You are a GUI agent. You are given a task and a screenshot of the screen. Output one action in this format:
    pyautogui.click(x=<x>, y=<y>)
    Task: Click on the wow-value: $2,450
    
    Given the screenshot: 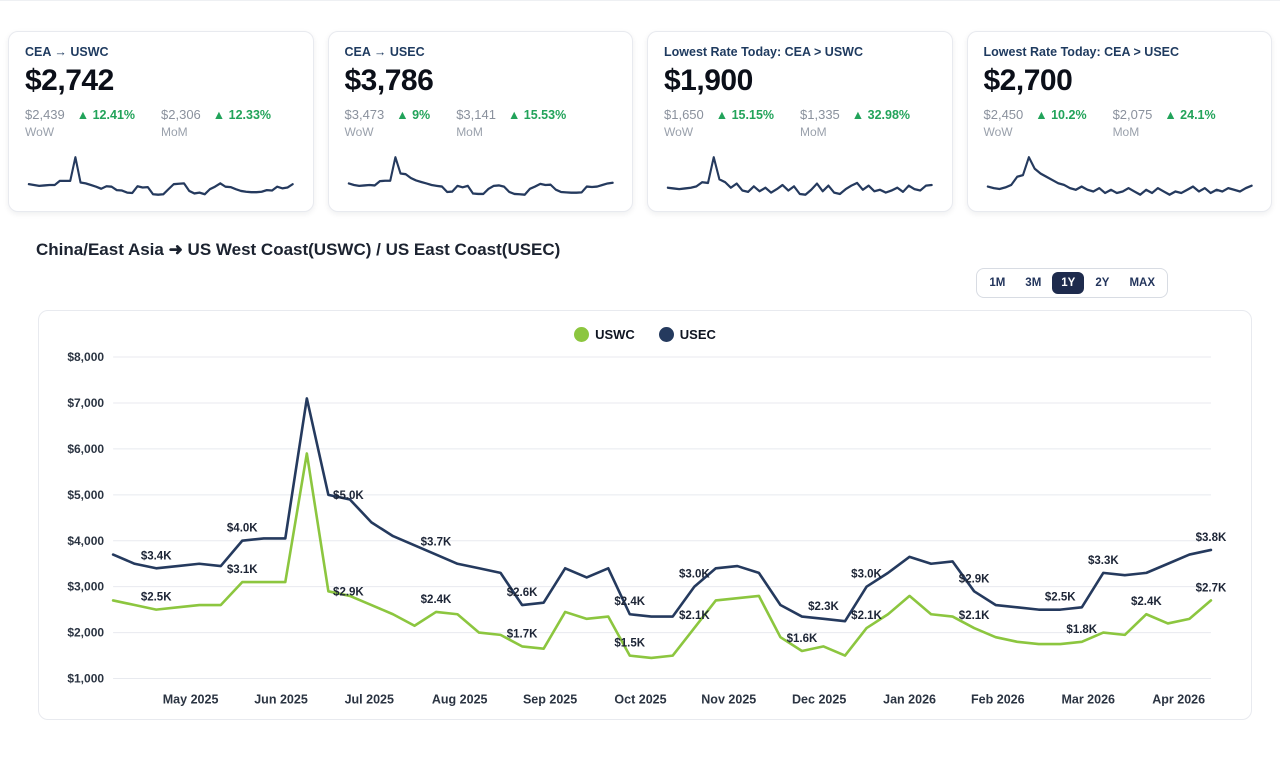 What is the action you would take?
    pyautogui.click(x=1003, y=114)
    